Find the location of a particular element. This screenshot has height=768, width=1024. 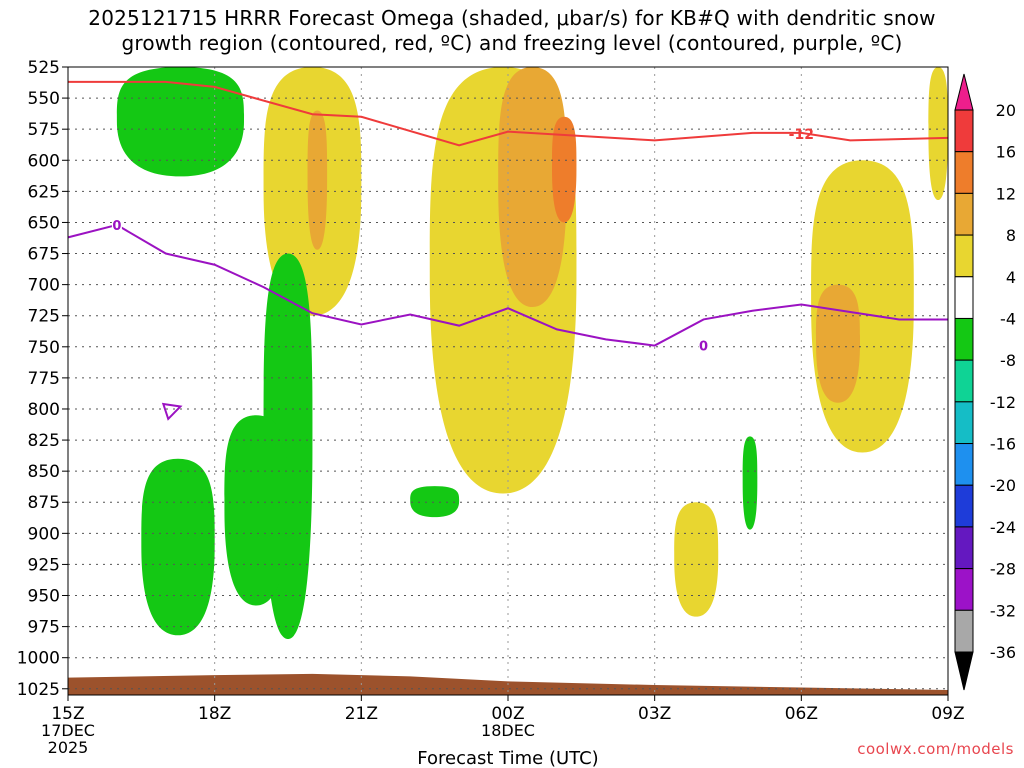

x-tick-label: 00Z is located at coordinates (507, 714).